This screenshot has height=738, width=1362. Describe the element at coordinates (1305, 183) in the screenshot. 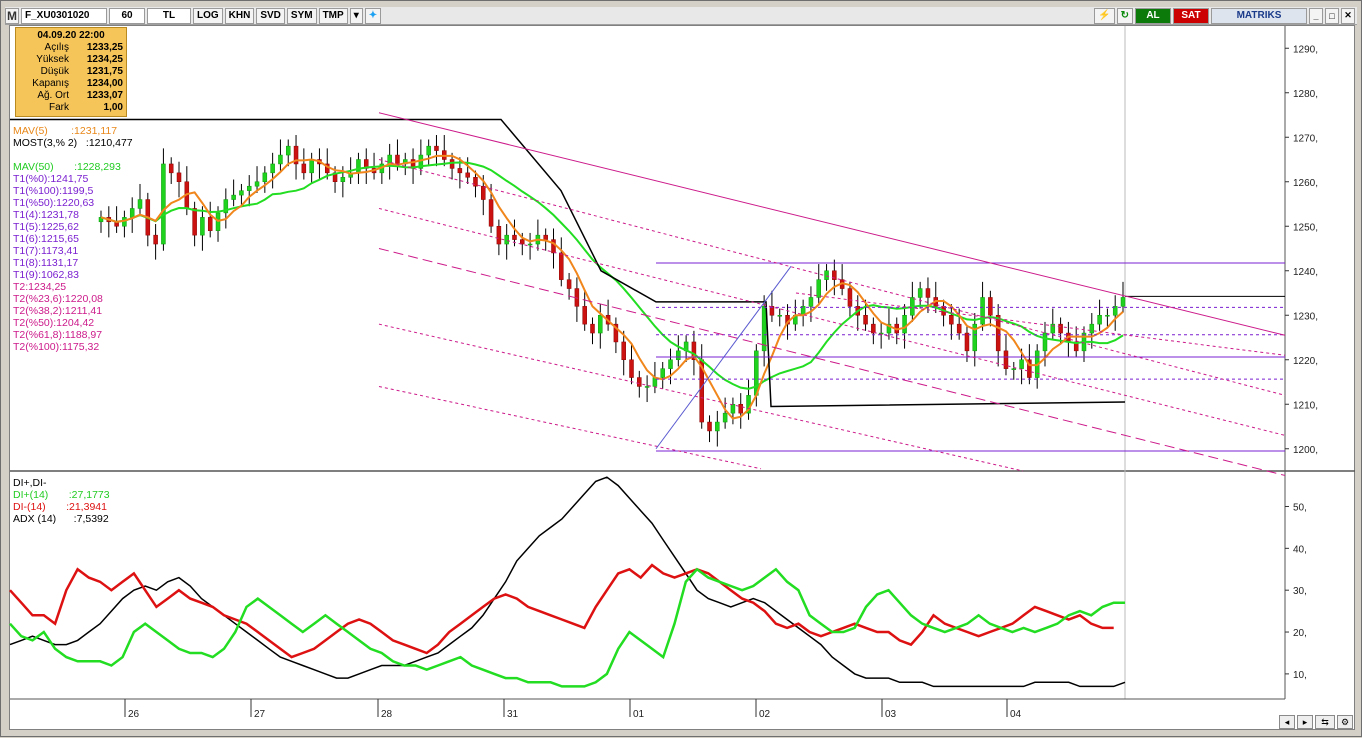

I see `y-tick-label: 1260,` at that location.